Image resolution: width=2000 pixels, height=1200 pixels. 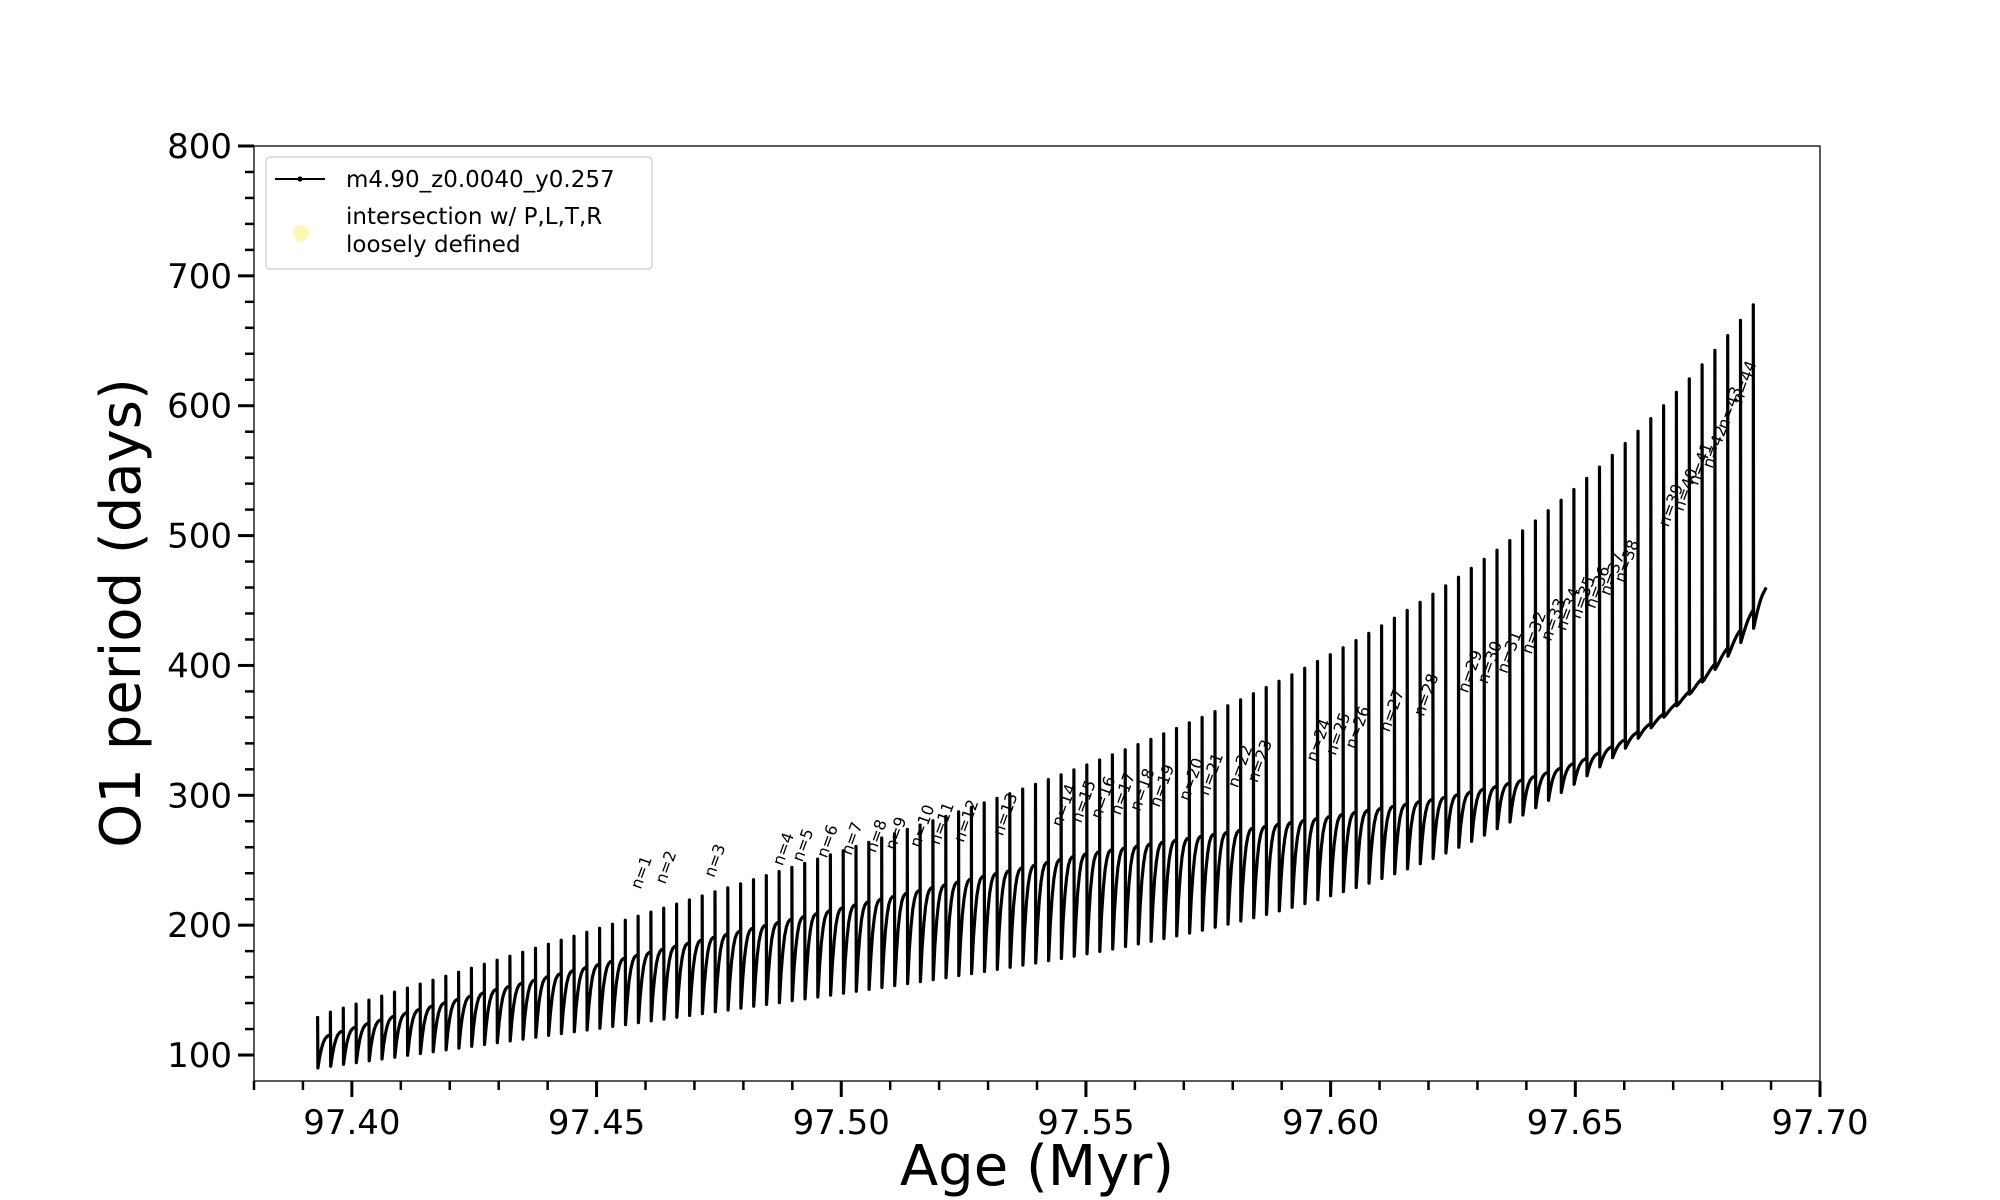 What do you see at coordinates (965, 821) in the screenshot?
I see `annotation-label: n=12` at bounding box center [965, 821].